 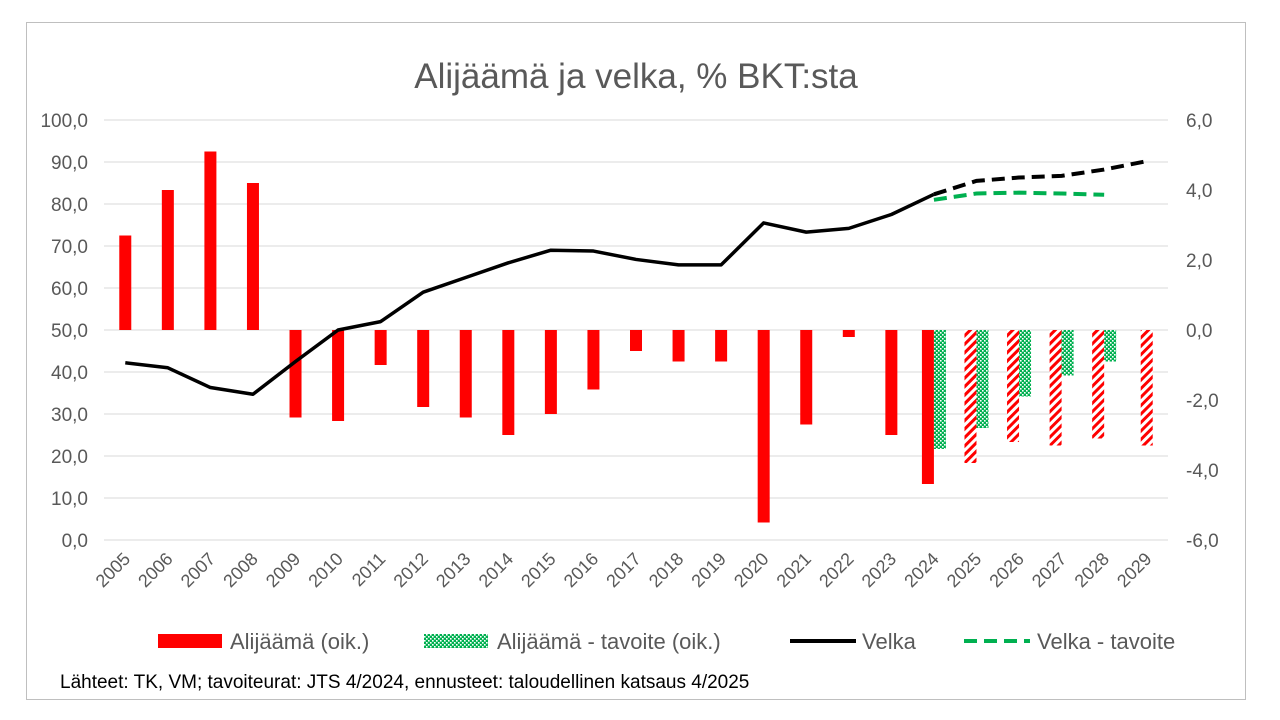 I want to click on y-left-tick-label: 20,0, so click(x=69, y=457).